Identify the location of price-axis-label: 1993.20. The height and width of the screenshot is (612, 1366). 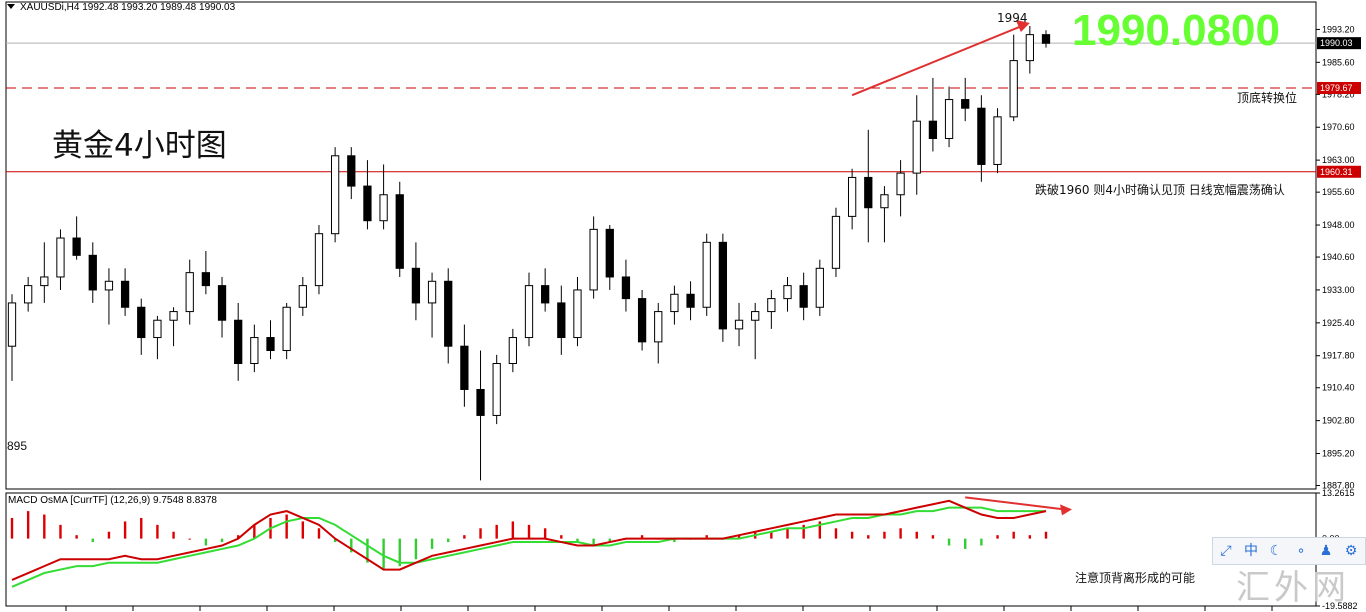
(1338, 29).